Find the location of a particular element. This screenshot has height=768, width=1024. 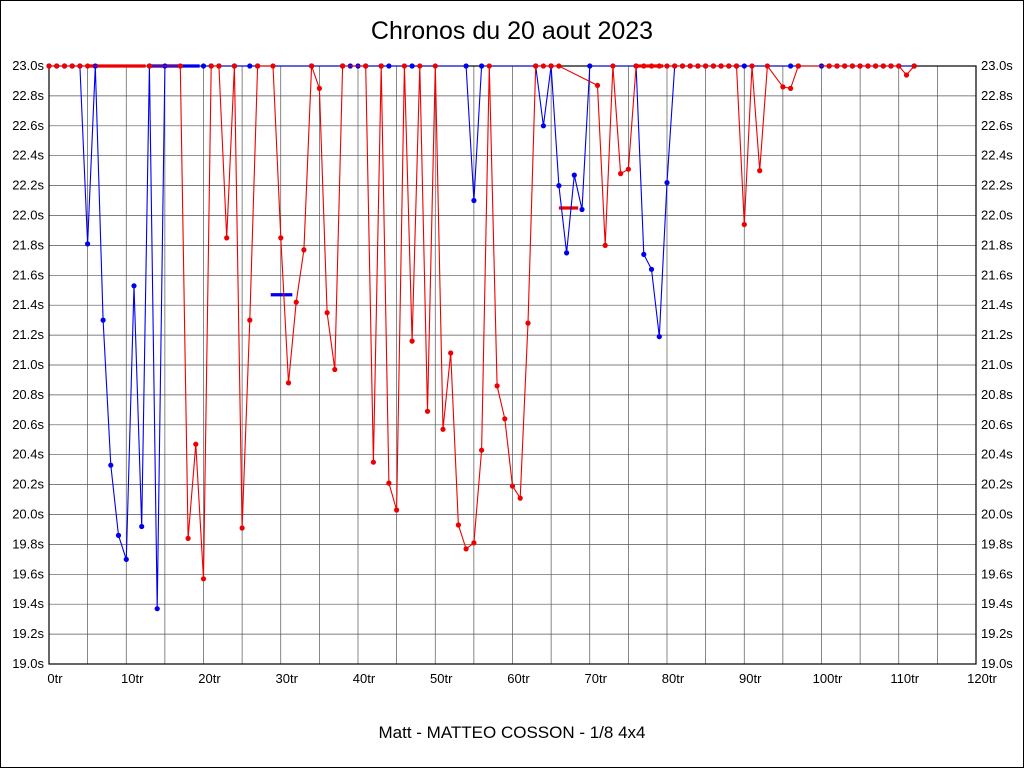

tick-label: 20.4s is located at coordinates (28, 454).